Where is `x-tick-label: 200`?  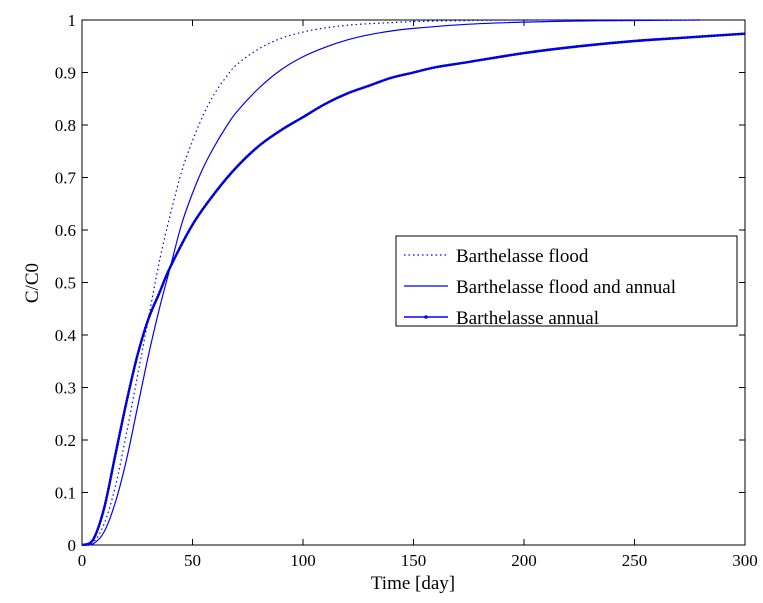 x-tick-label: 200 is located at coordinates (524, 560).